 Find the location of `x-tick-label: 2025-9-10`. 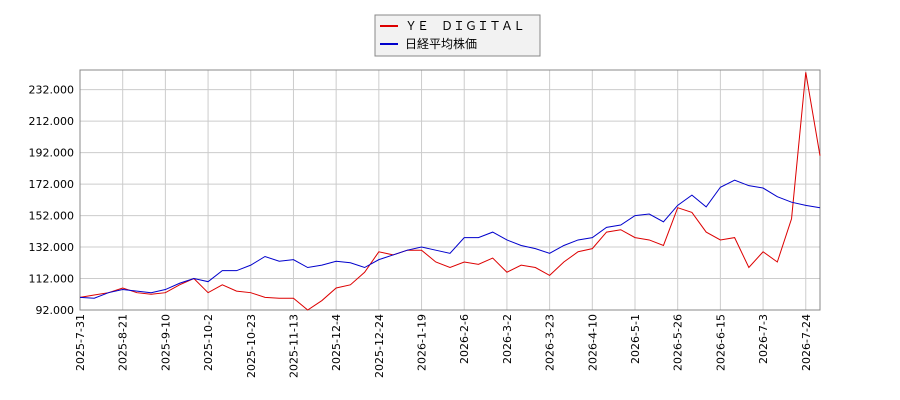

x-tick-label: 2025-9-10 is located at coordinates (165, 342).